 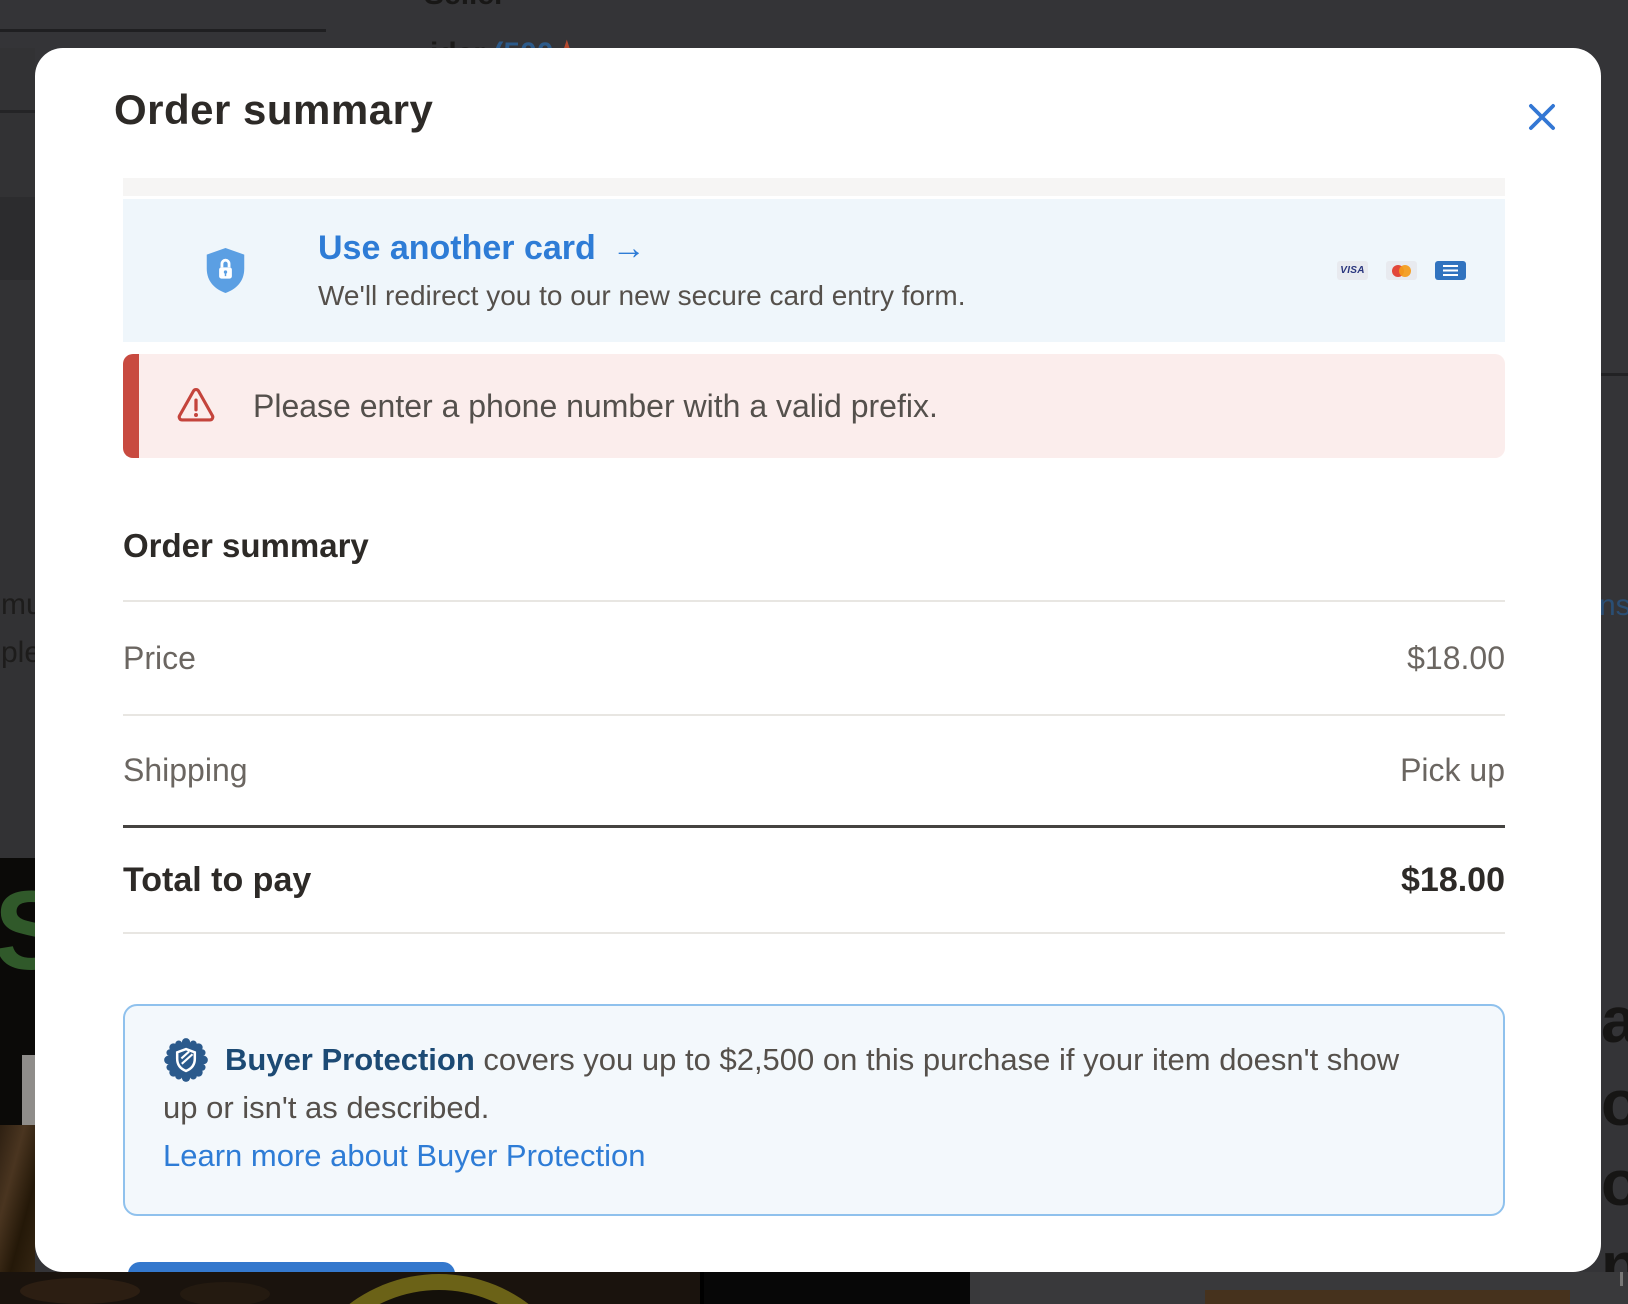 I want to click on shipping-label: Shipping, so click(x=185, y=770).